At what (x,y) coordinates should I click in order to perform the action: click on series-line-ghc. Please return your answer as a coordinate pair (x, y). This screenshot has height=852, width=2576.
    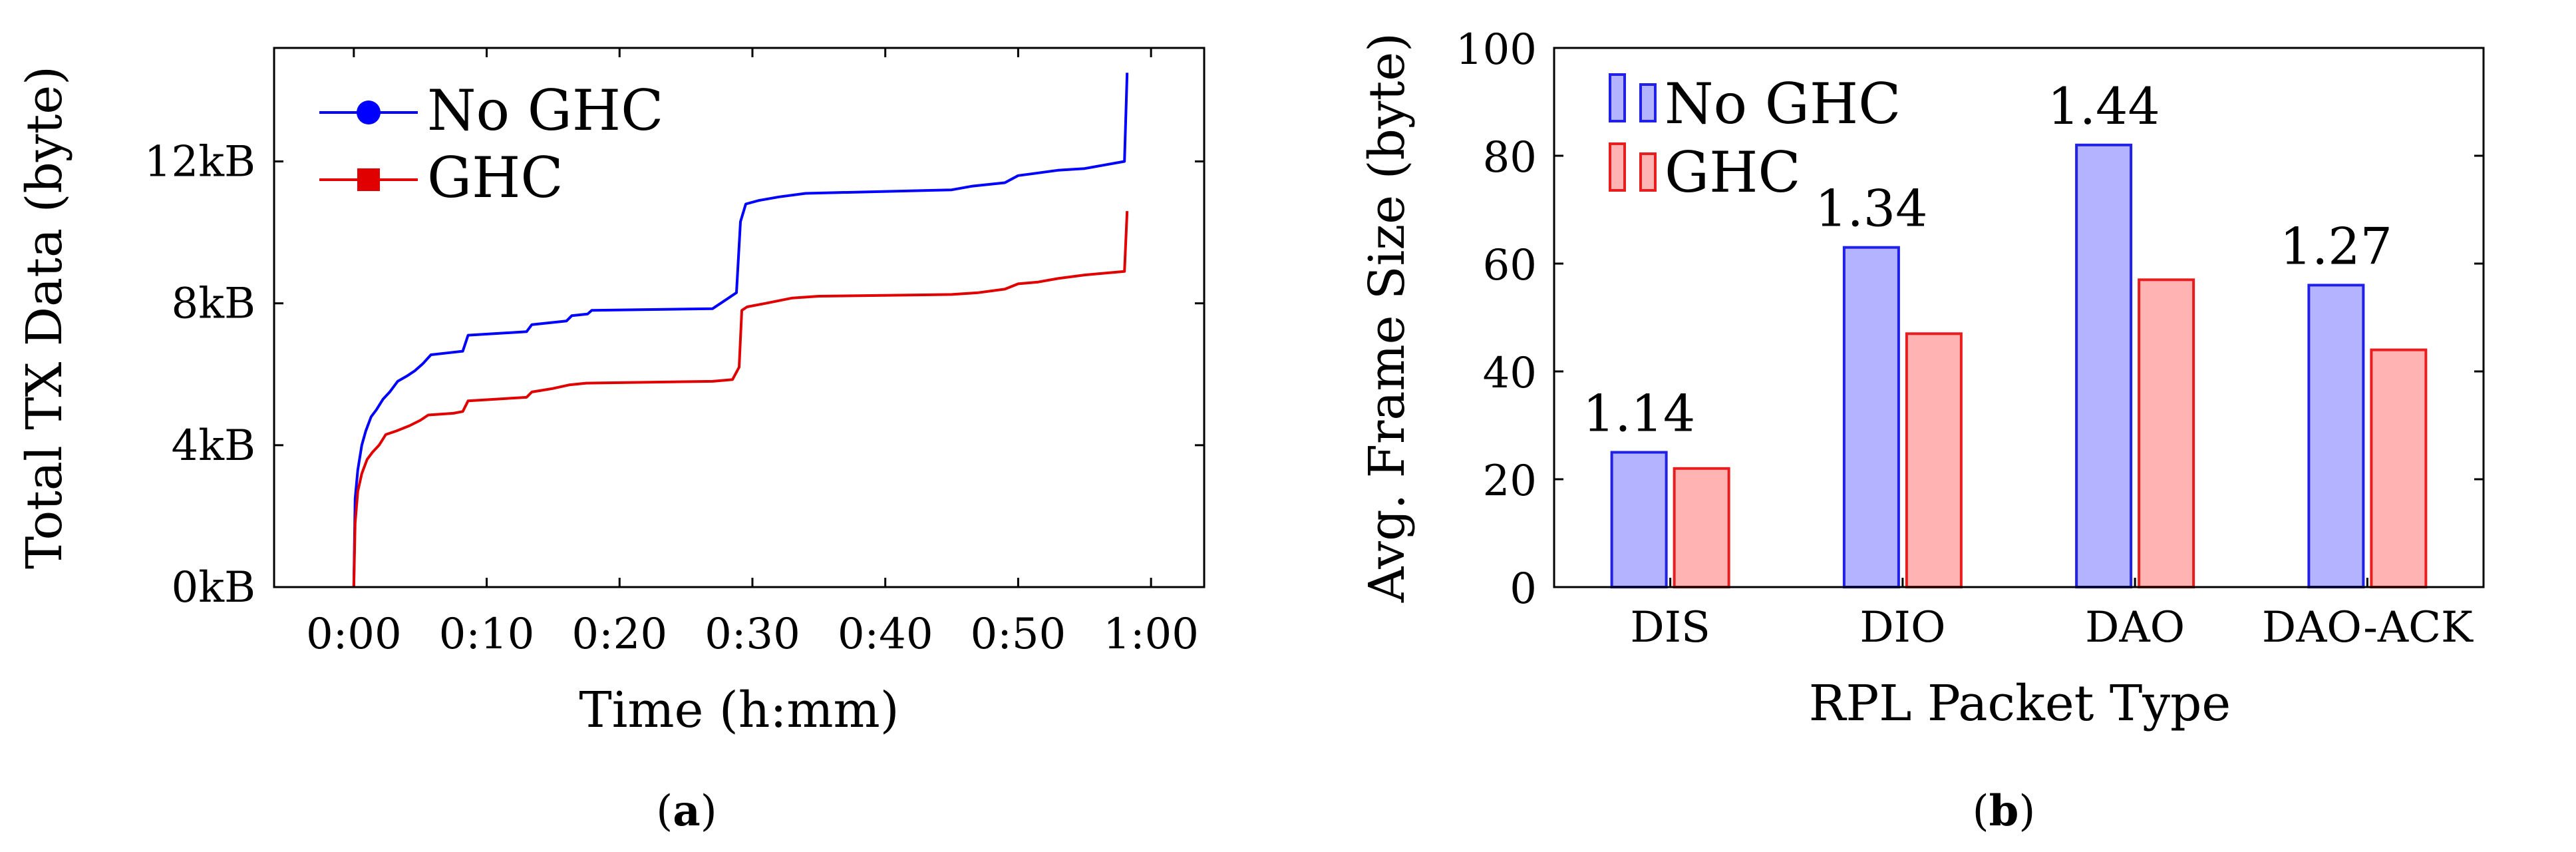
    Looking at the image, I should click on (740, 399).